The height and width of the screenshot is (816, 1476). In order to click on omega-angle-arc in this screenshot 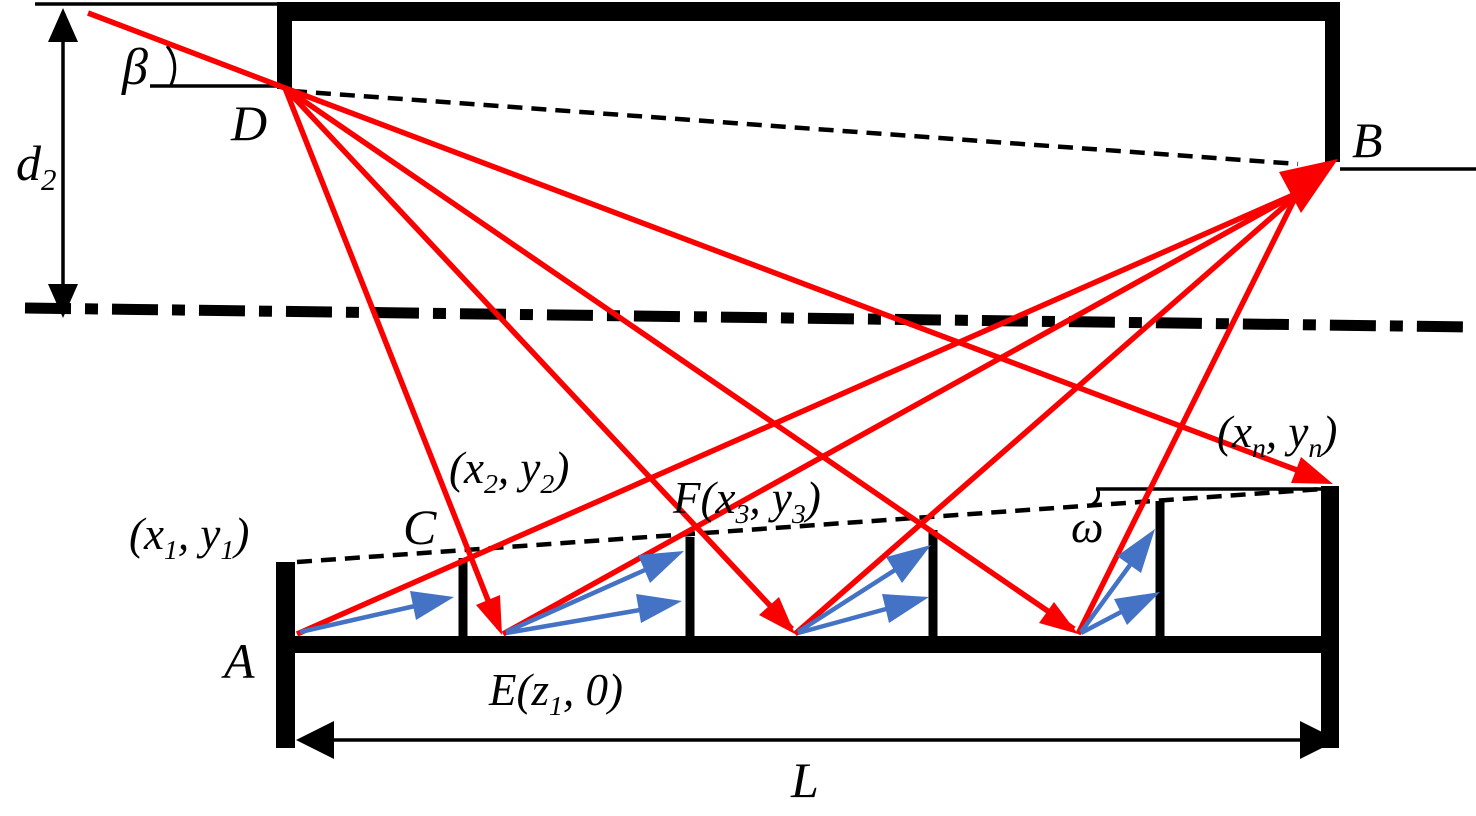, I will do `click(1095, 498)`.